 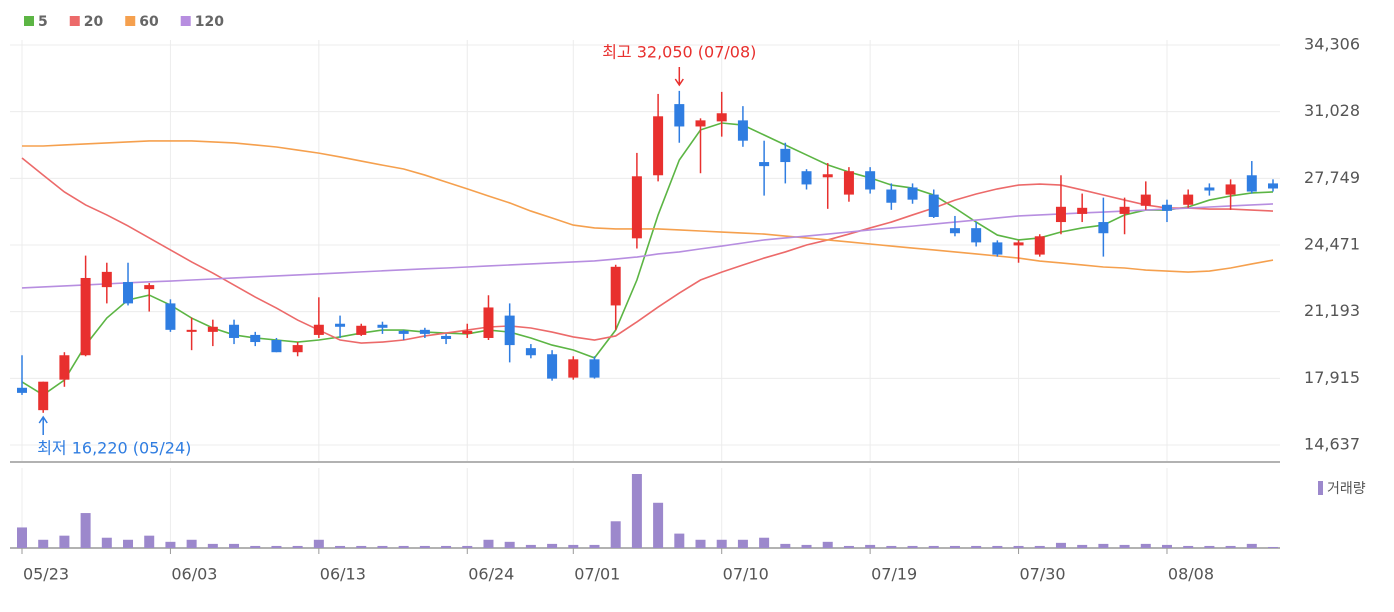 I want to click on y-tick-label: 31,028, so click(x=1332, y=110).